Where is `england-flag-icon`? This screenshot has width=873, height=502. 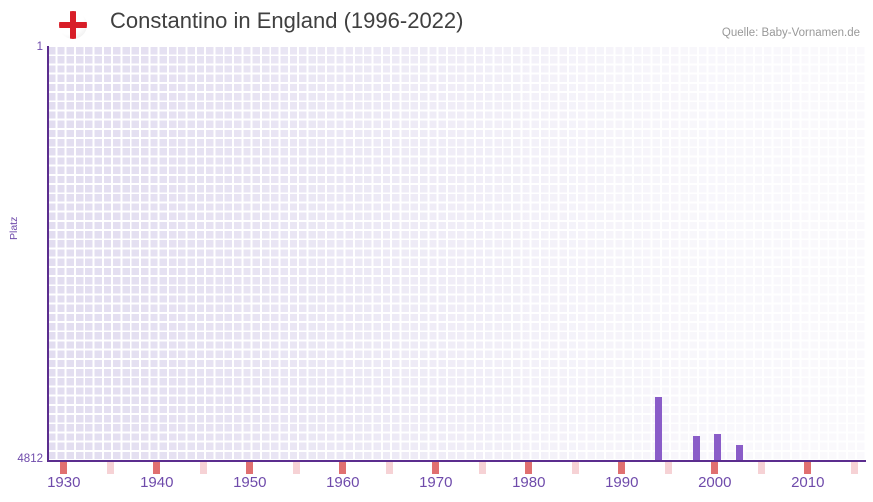
england-flag-icon is located at coordinates (73, 25).